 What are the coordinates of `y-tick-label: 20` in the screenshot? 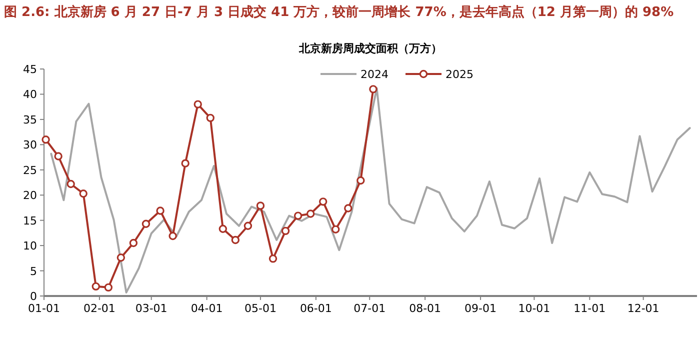 It's located at (30, 195).